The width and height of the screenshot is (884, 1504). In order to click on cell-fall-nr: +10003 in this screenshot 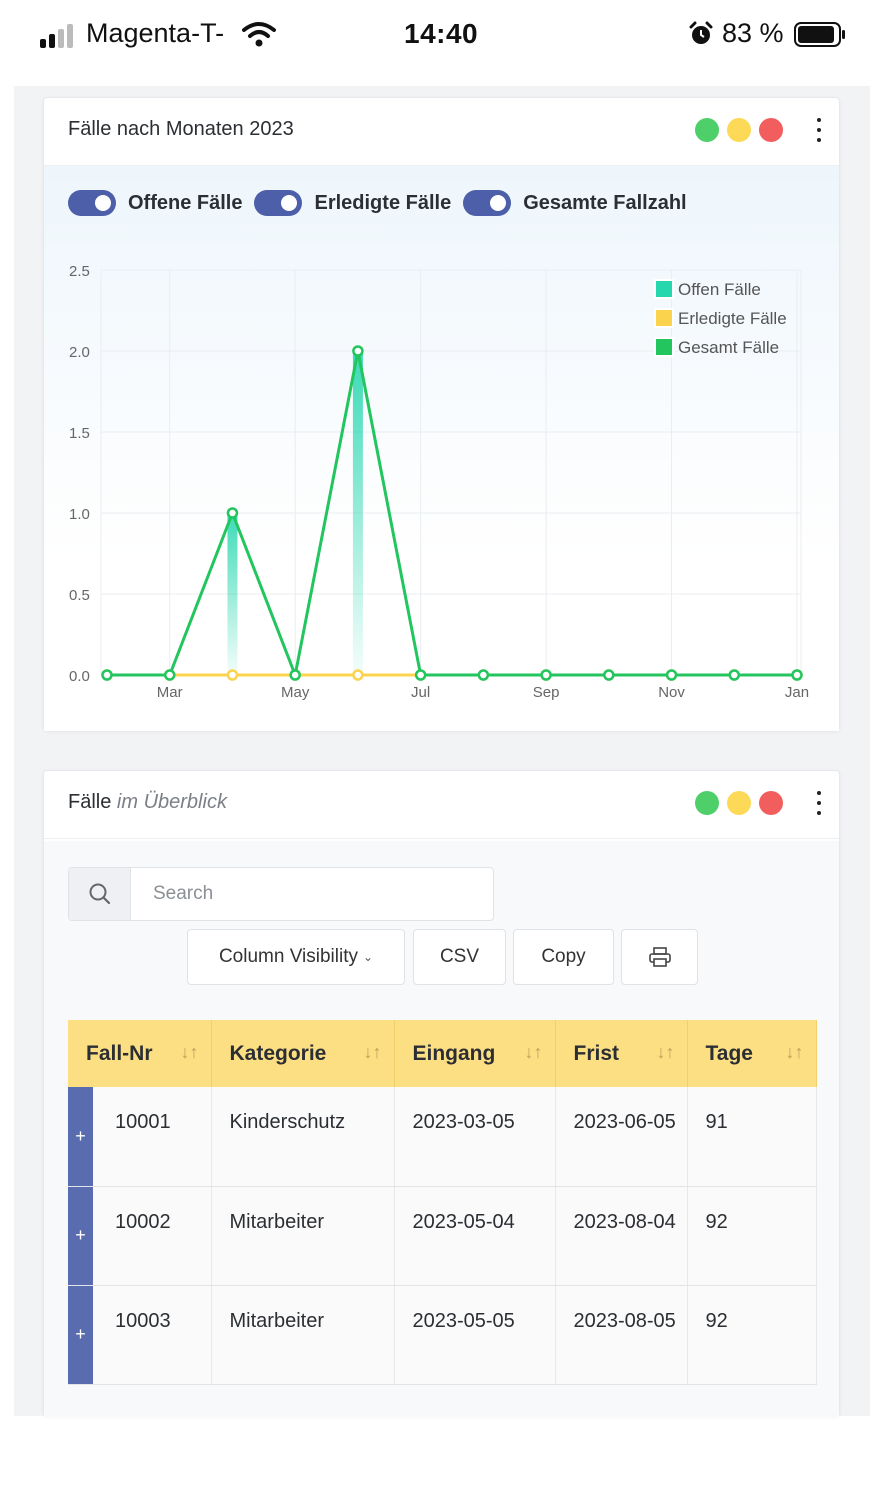, I will do `click(140, 1335)`.